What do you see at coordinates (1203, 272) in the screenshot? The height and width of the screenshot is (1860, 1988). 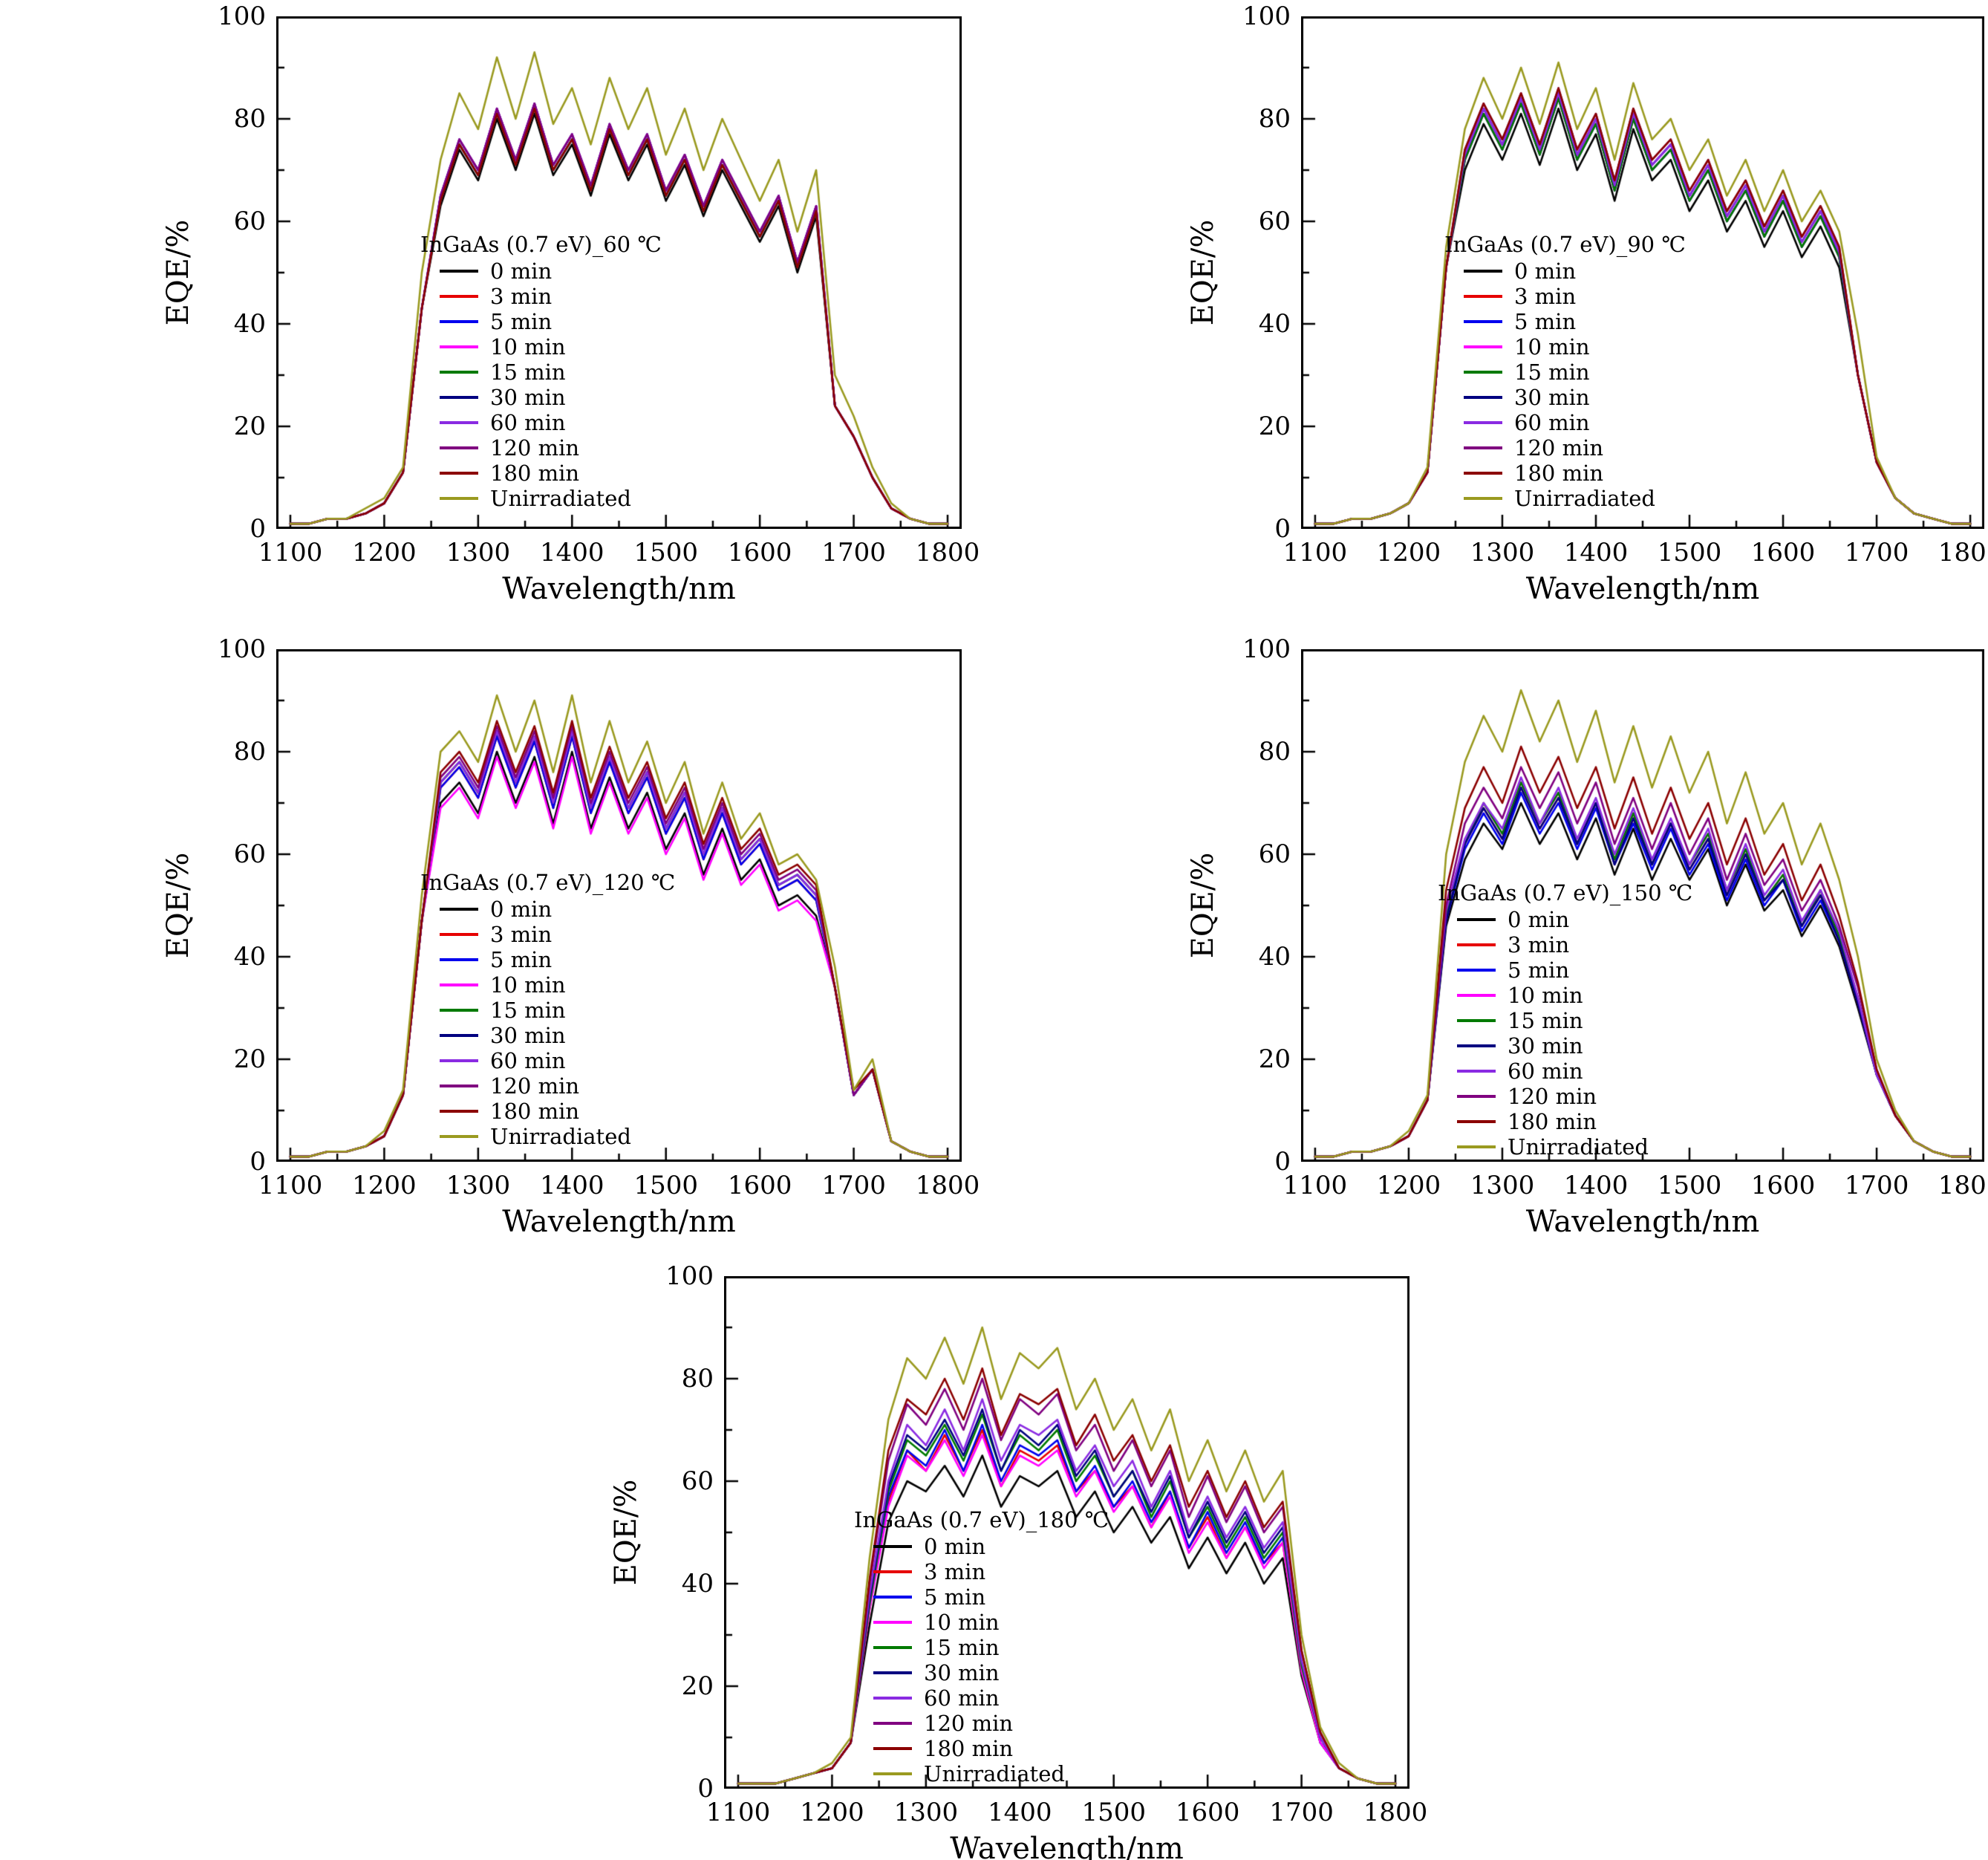 I see `y-axis-title: EQE/%` at bounding box center [1203, 272].